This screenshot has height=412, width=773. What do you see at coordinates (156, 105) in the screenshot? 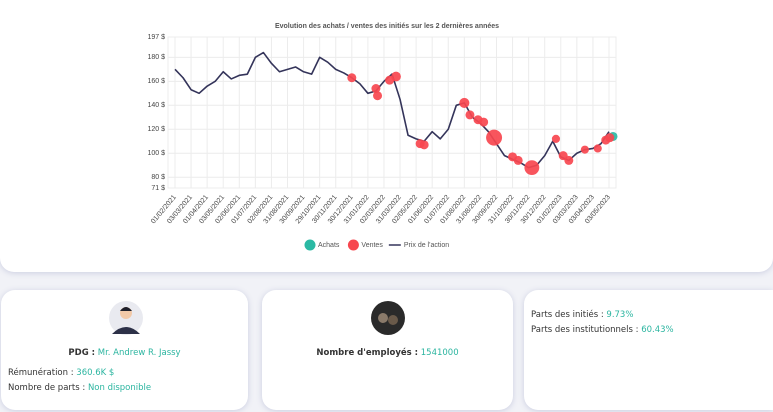
I see `y-tick-label: 140 $` at bounding box center [156, 105].